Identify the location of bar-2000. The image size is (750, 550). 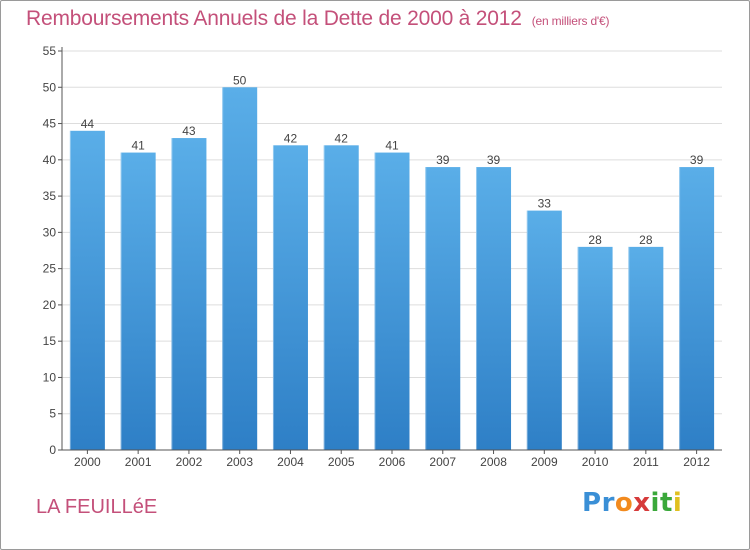
(87, 290).